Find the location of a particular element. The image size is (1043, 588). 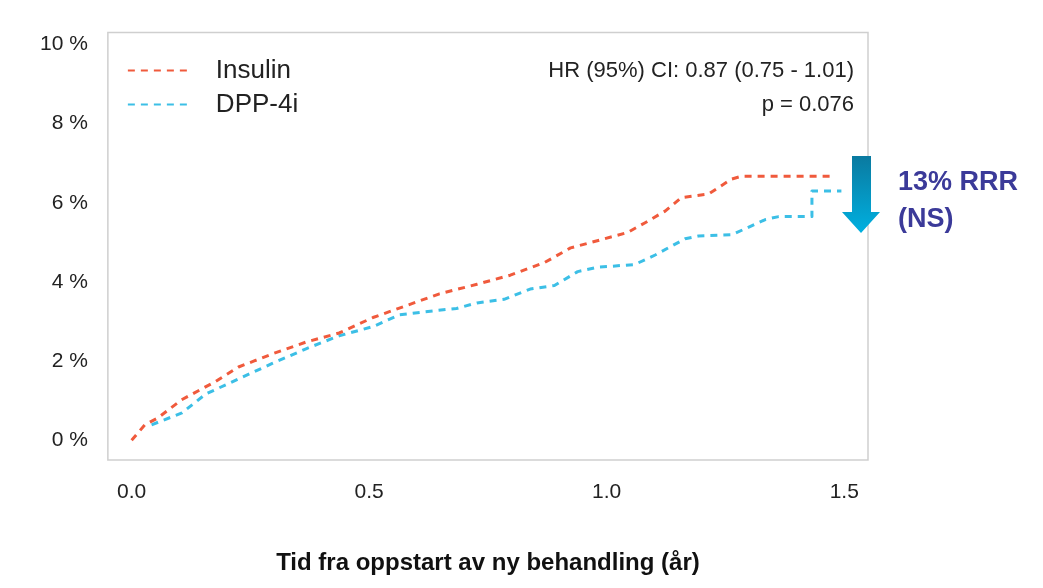

y-tick-label: 4 % is located at coordinates (69, 280).